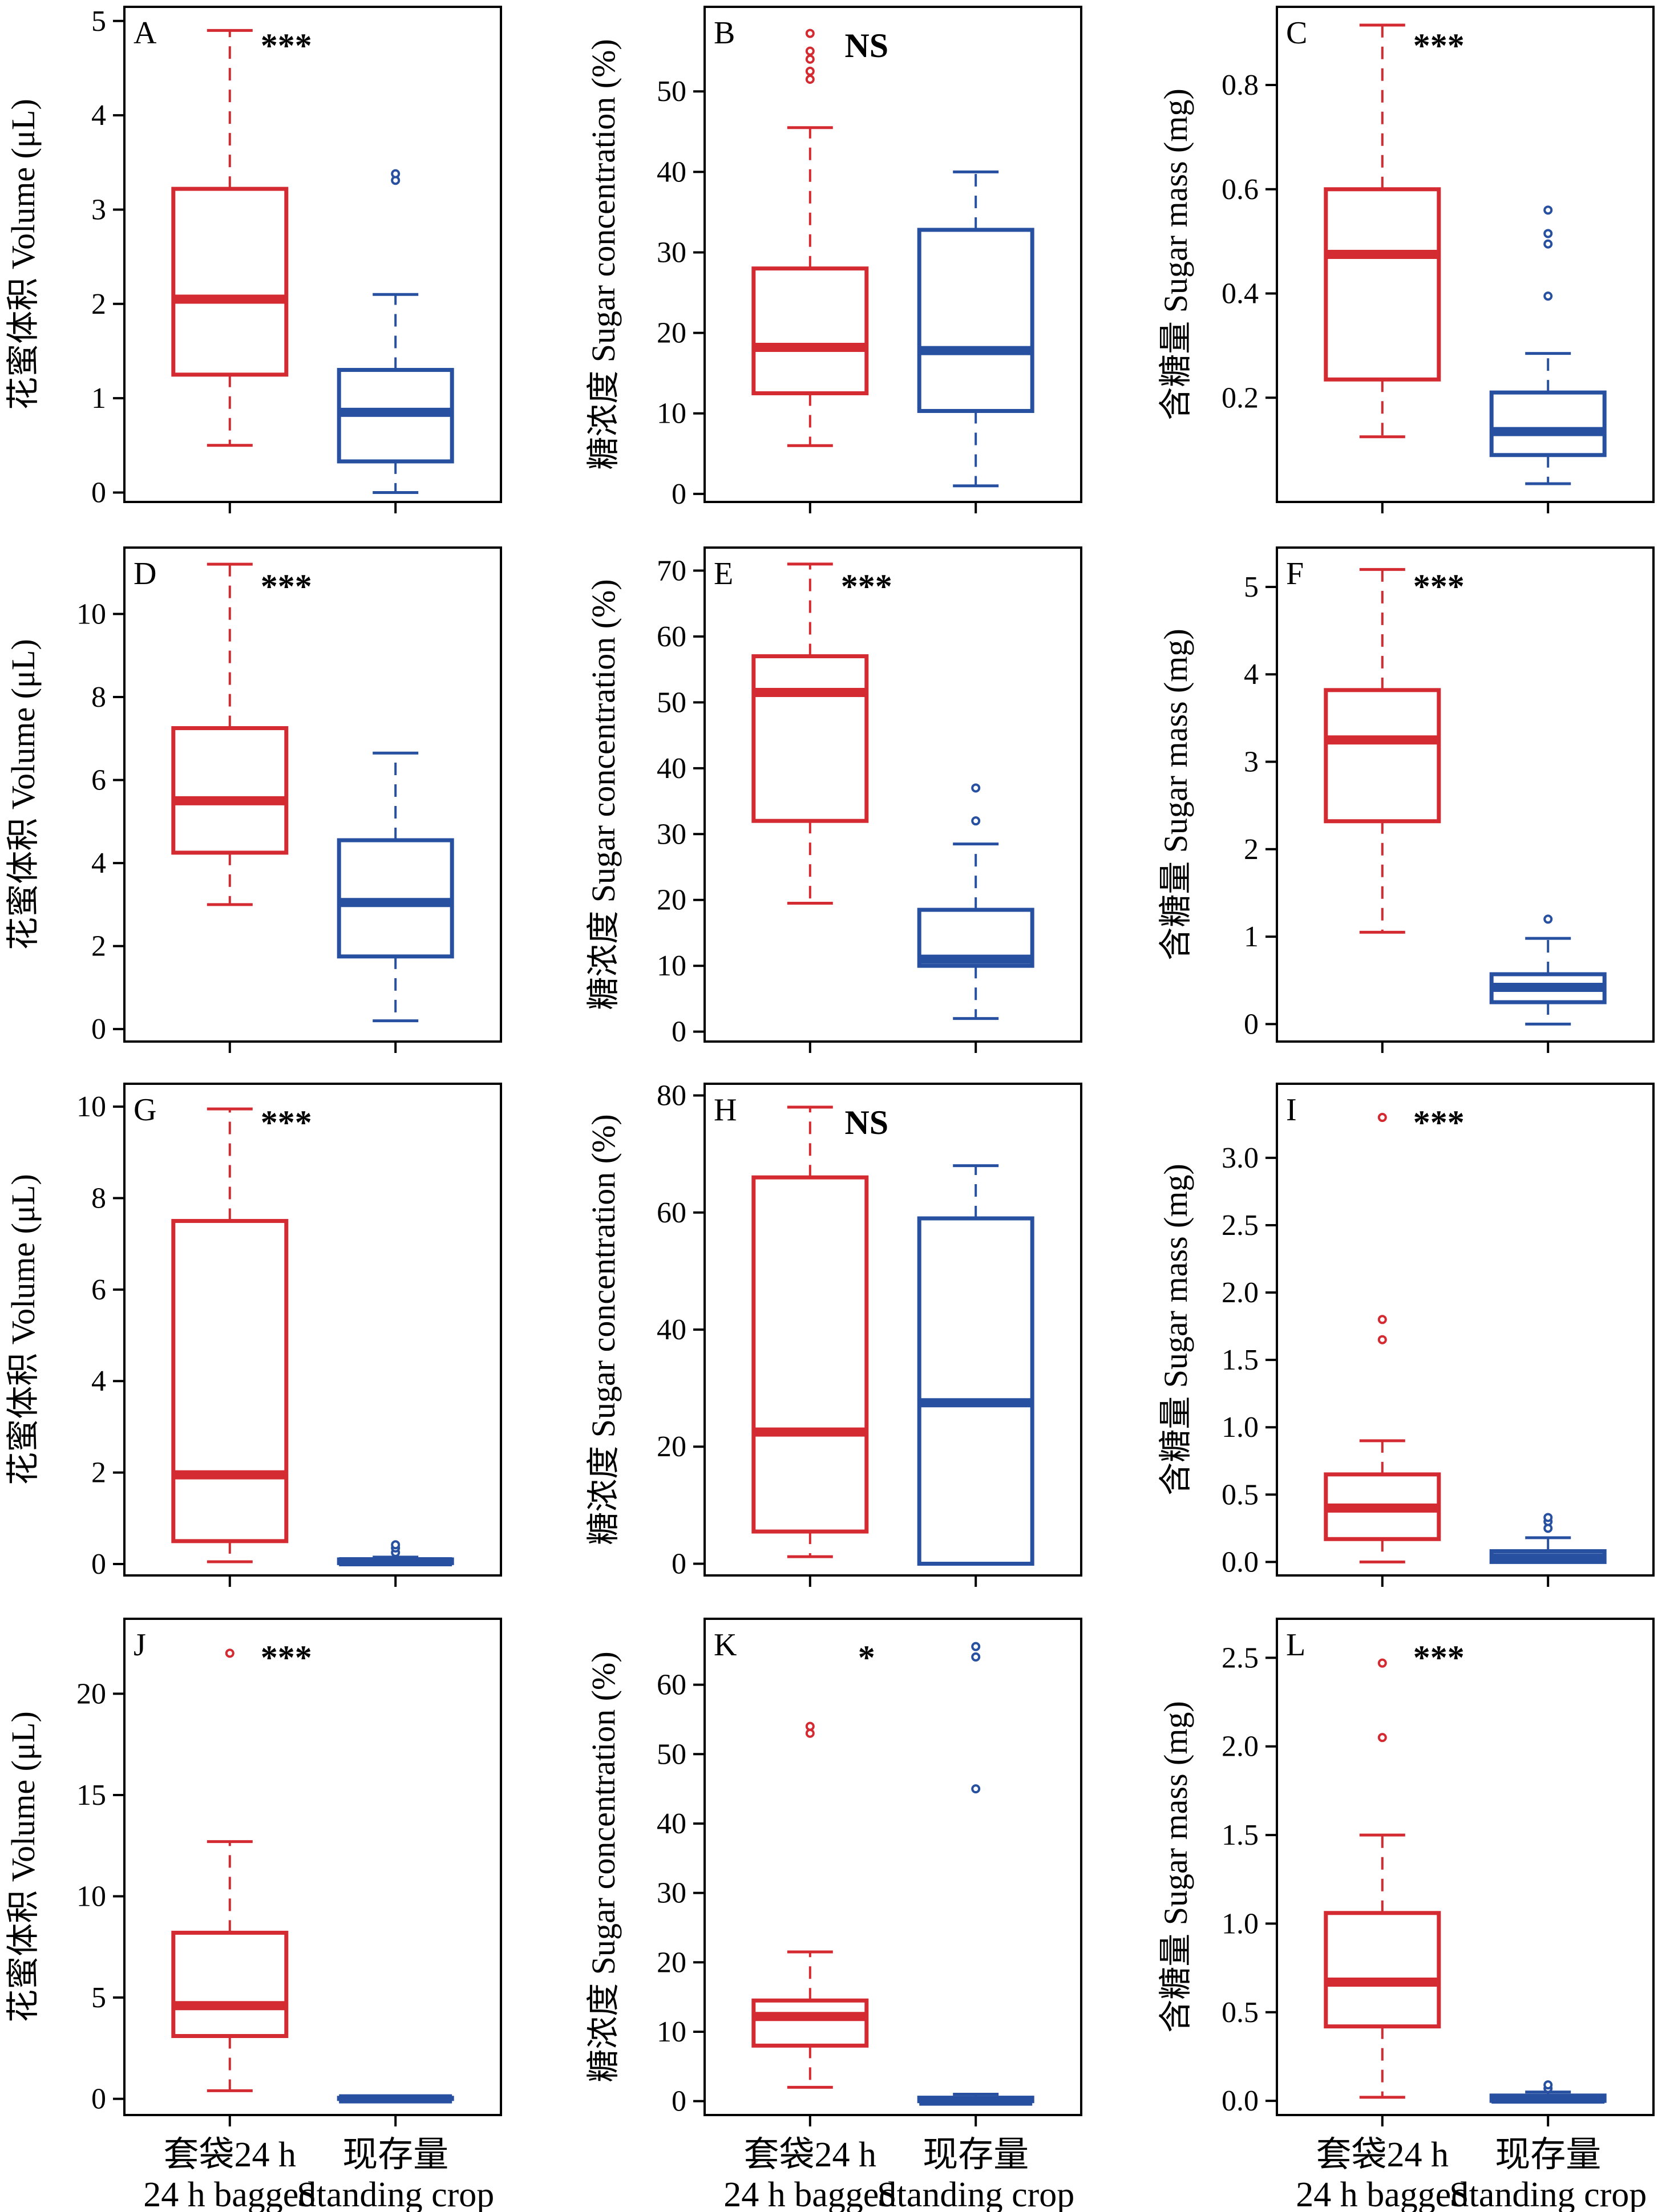  Describe the element at coordinates (1240, 1923) in the screenshot. I see `y-tick-label: 1.0` at that location.